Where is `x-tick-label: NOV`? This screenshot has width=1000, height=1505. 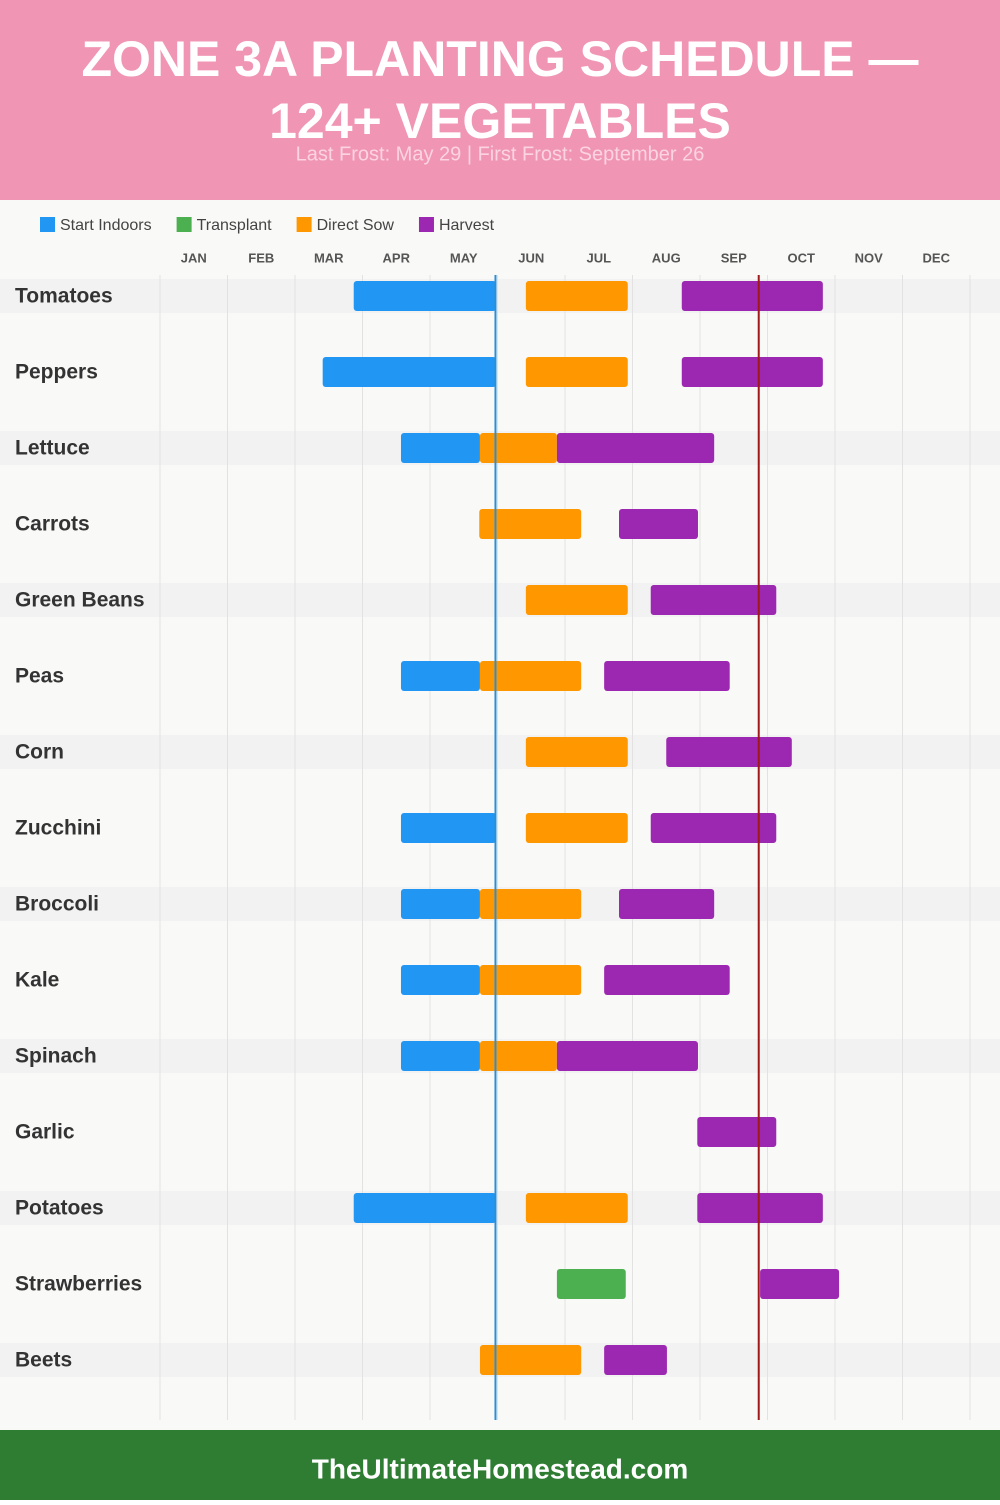
x-tick-label: NOV is located at coordinates (869, 257).